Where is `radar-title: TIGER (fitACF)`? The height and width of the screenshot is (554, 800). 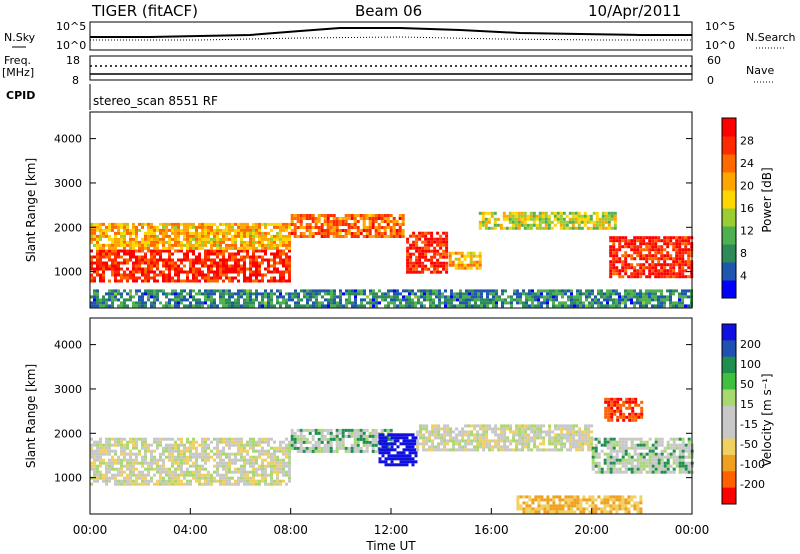
radar-title: TIGER (fitACF) is located at coordinates (144, 11).